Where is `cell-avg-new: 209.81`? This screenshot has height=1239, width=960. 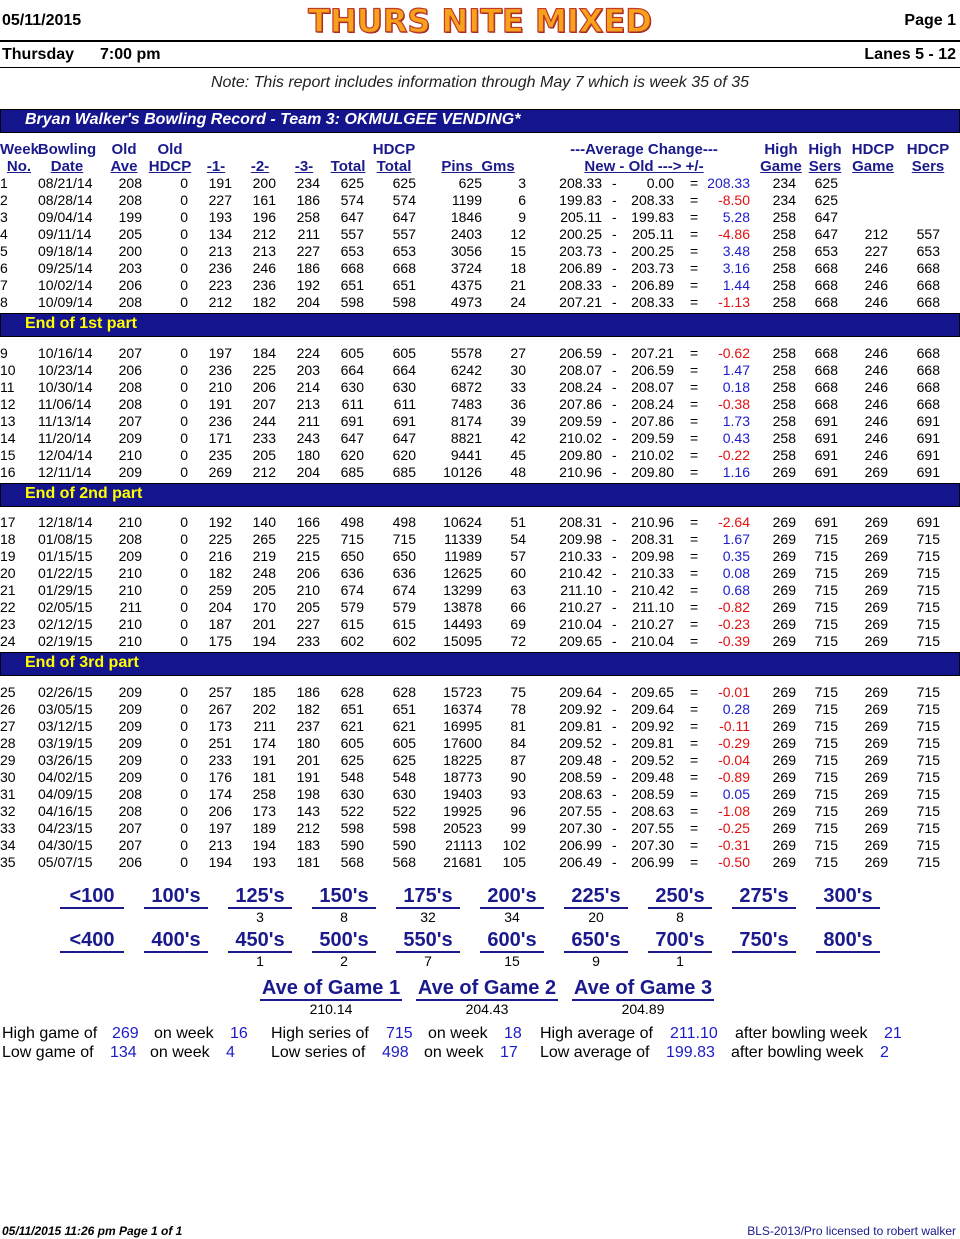
cell-avg-new: 209.81 is located at coordinates (580, 726).